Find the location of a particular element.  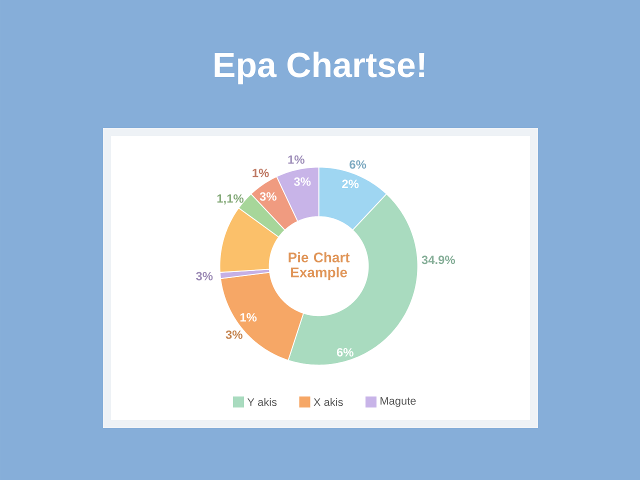

text: 2% is located at coordinates (350, 184).